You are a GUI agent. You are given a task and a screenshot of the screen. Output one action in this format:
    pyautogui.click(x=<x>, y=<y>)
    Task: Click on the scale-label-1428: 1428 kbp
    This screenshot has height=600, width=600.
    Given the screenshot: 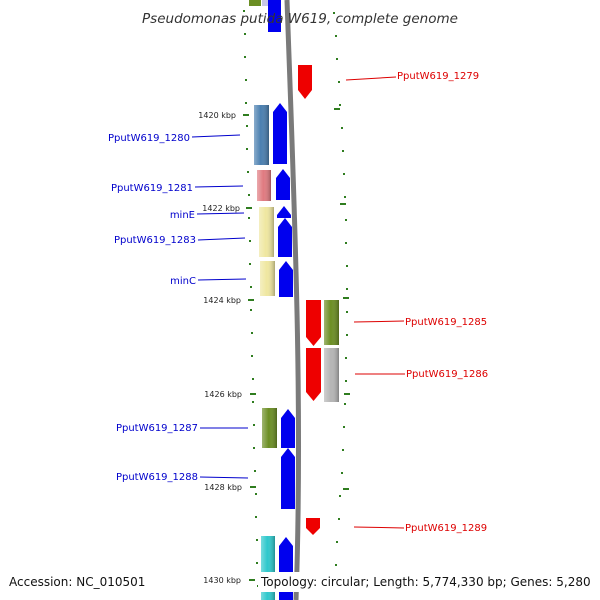 What is the action you would take?
    pyautogui.click(x=223, y=487)
    